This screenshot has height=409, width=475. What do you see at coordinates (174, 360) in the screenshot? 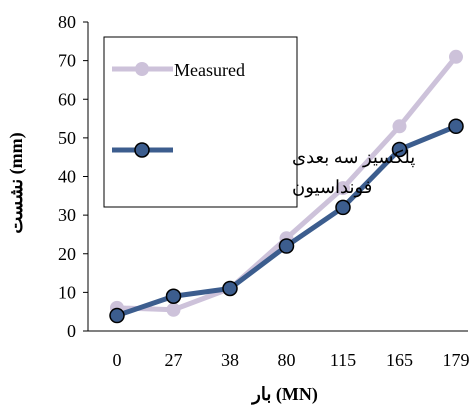
I see `x-tick-label: 27` at bounding box center [174, 360].